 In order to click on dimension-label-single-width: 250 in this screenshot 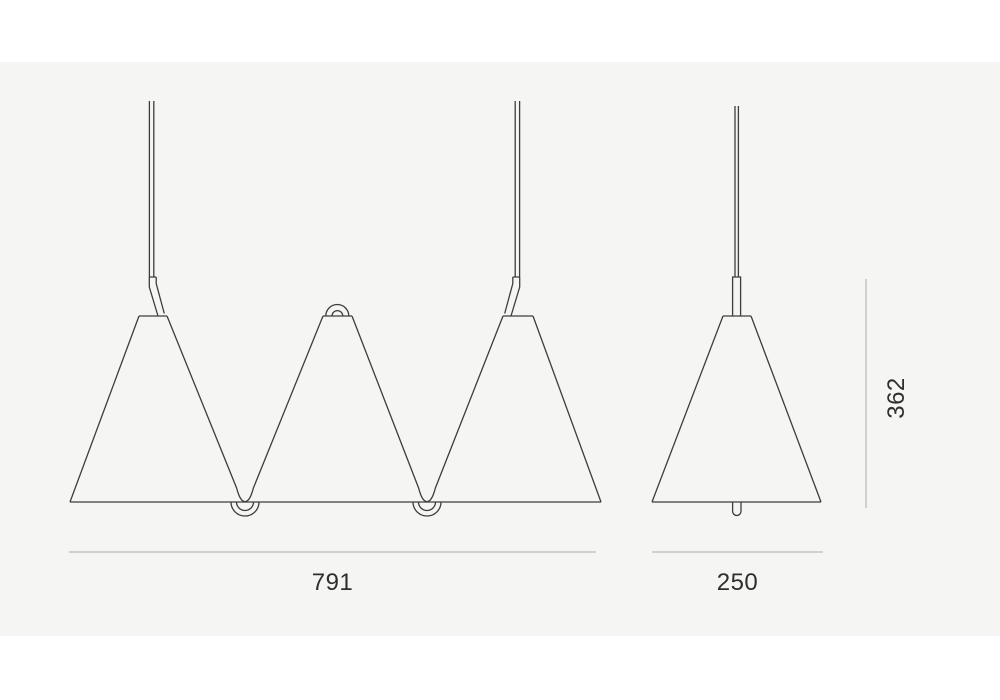, I will do `click(737, 582)`.